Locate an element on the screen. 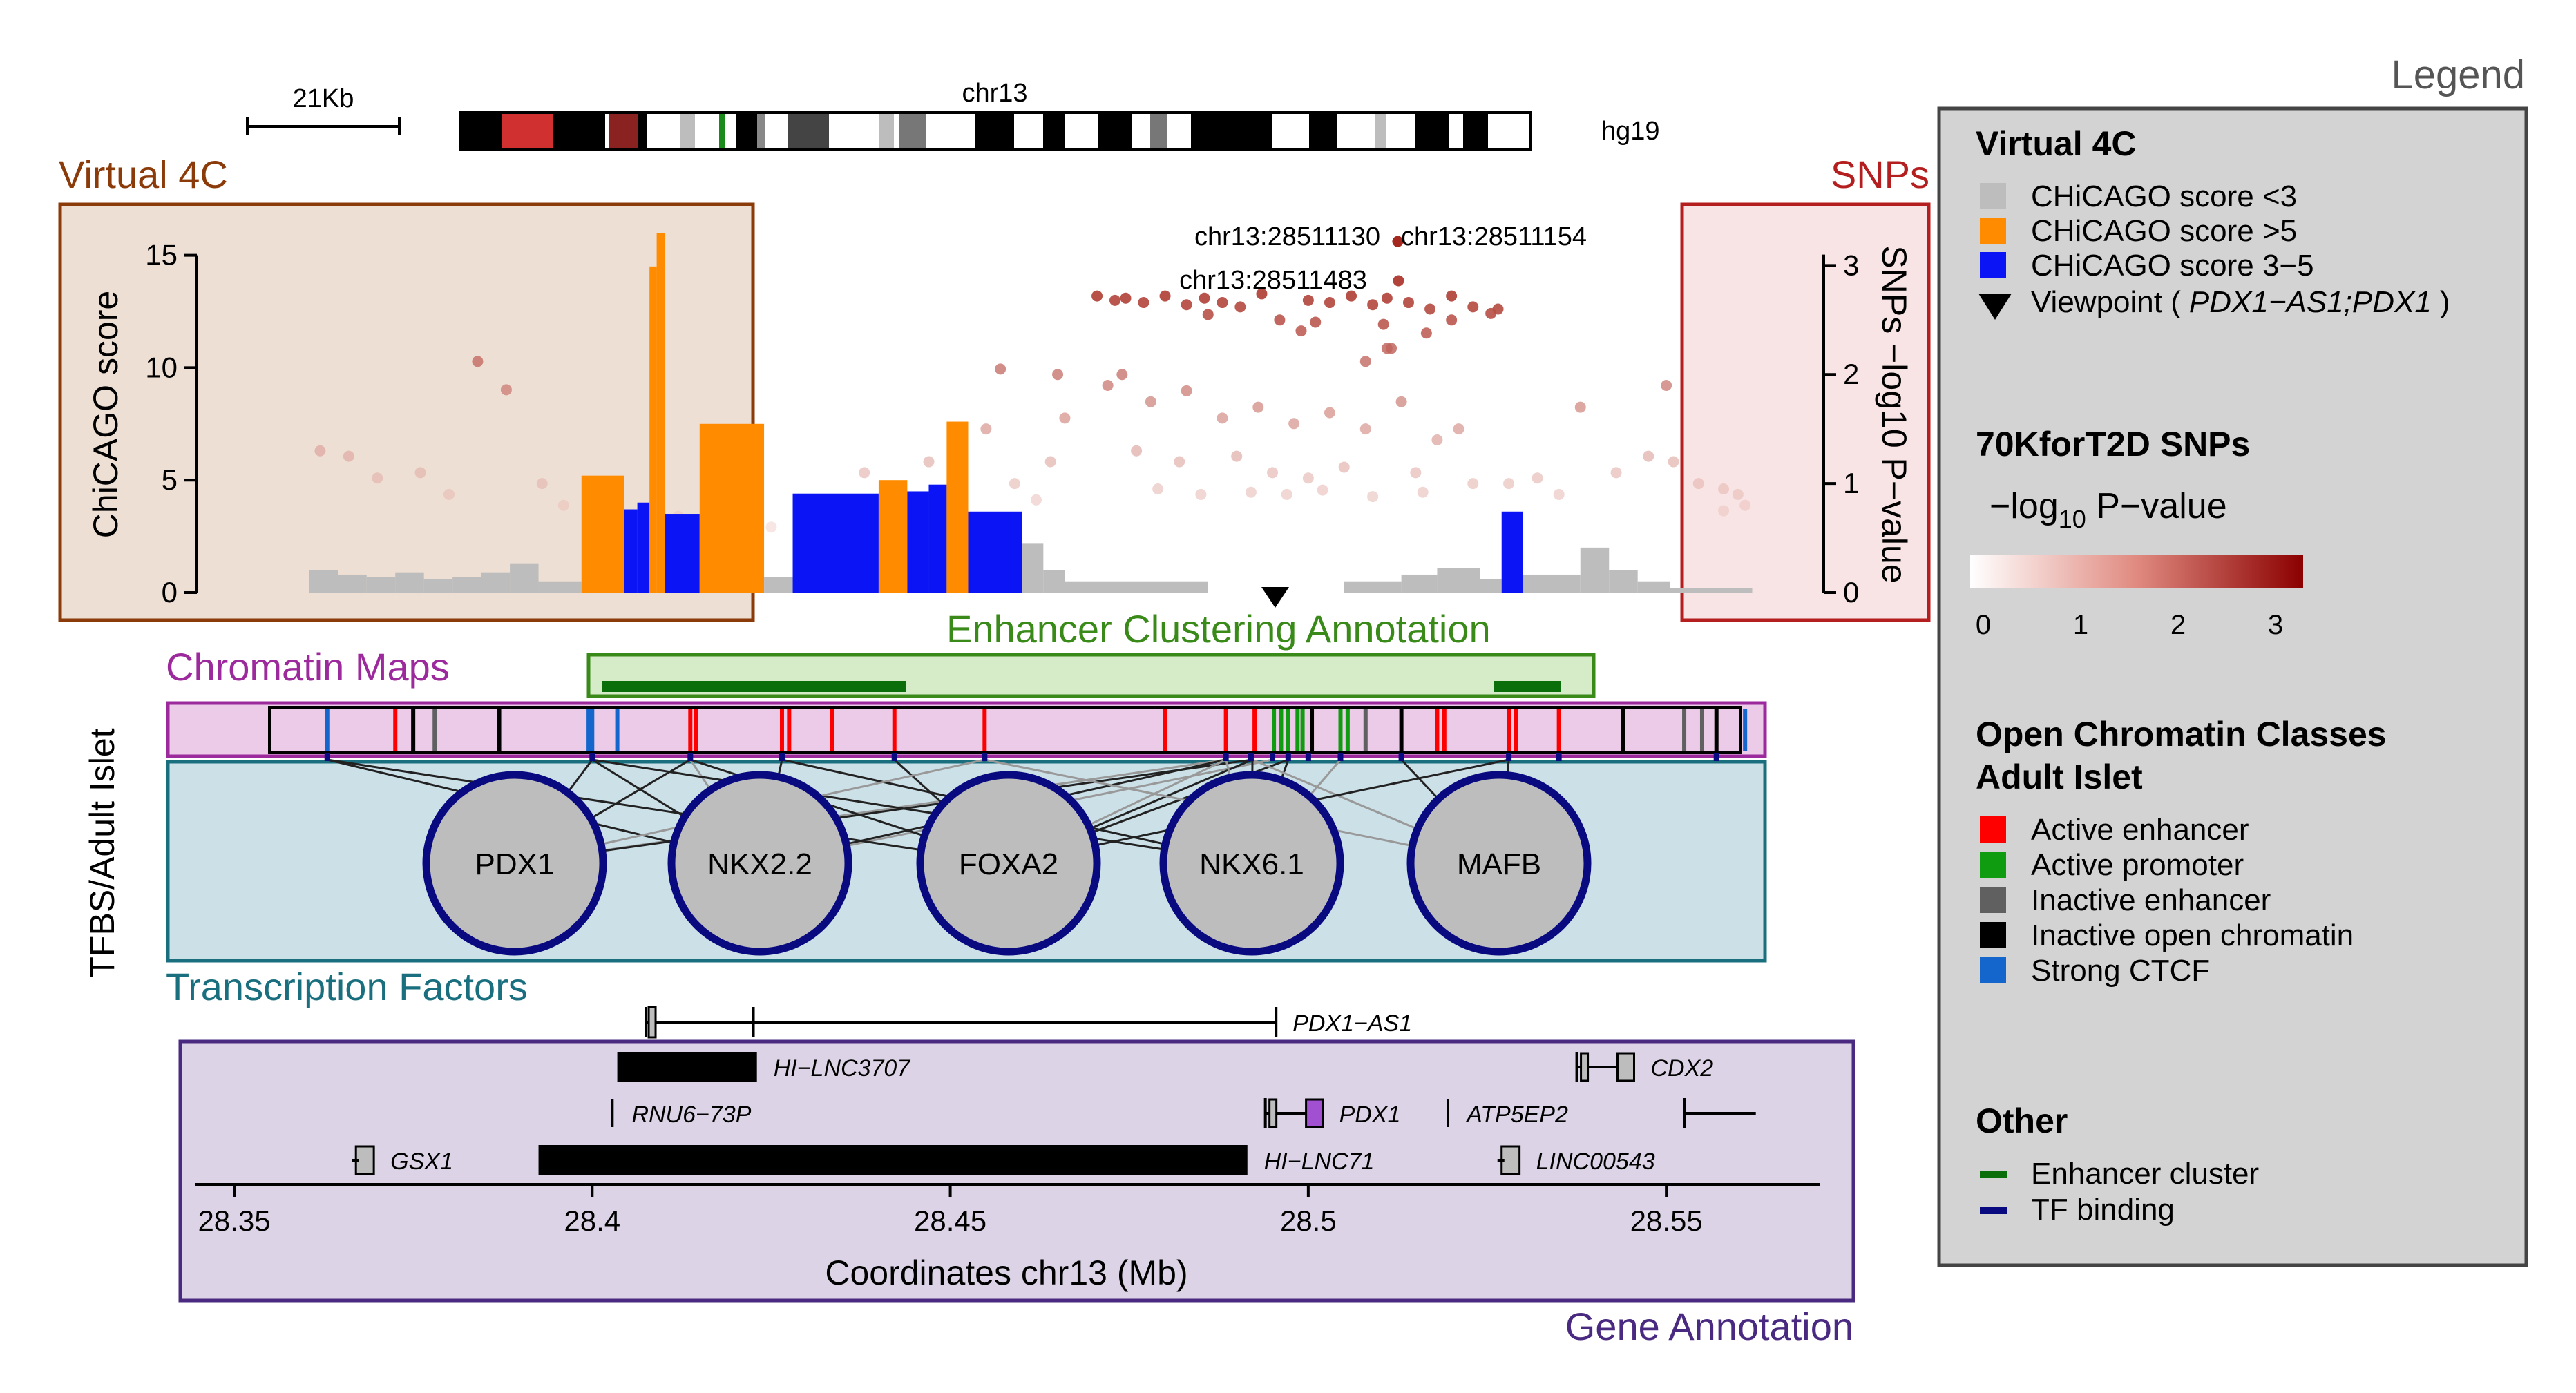  snp-tick-label: 1 is located at coordinates (1851, 483).